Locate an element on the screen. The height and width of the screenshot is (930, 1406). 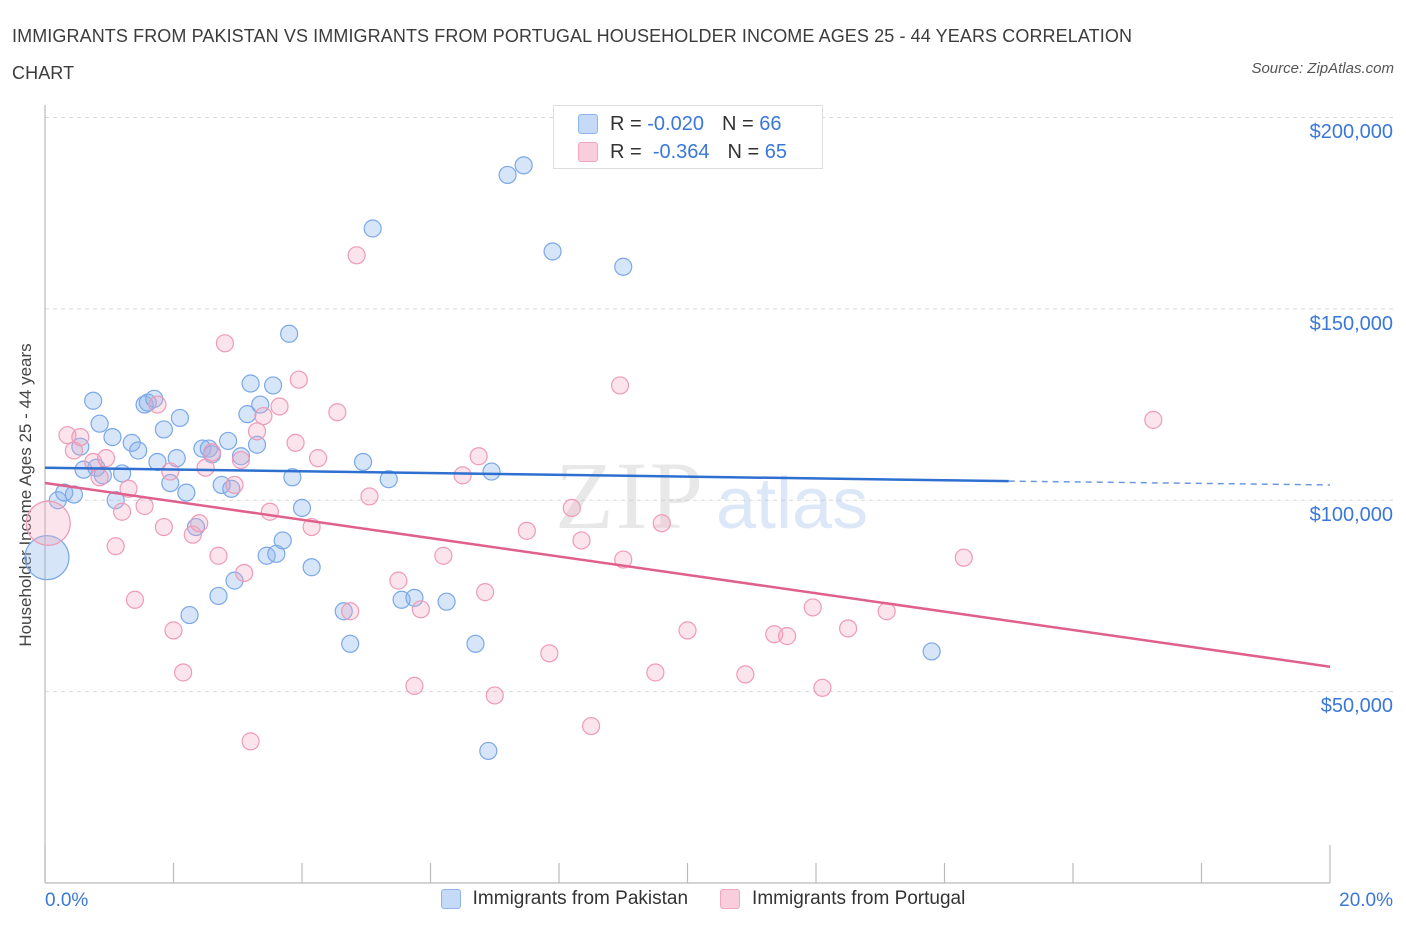
y-tick-150k: $150,000 is located at coordinates (1351, 324).